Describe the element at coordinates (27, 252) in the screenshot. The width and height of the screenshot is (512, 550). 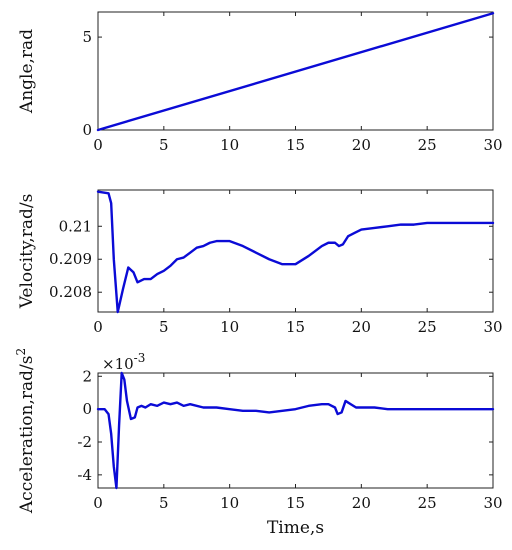
I see `y-axis-label: Velocity,rad/s` at that location.